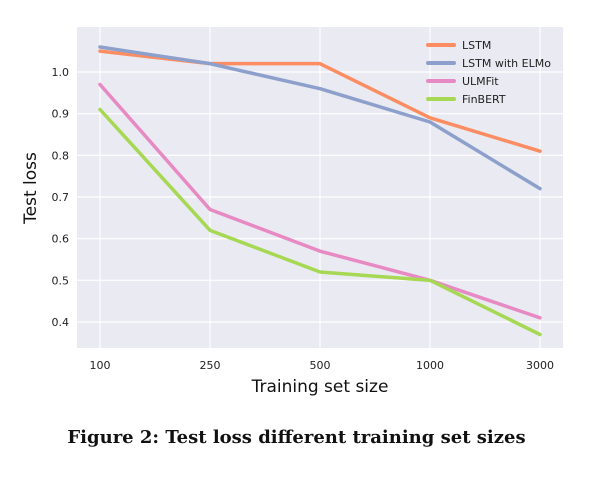  Describe the element at coordinates (31, 188) in the screenshot. I see `y-axis-title: Test loss` at that location.